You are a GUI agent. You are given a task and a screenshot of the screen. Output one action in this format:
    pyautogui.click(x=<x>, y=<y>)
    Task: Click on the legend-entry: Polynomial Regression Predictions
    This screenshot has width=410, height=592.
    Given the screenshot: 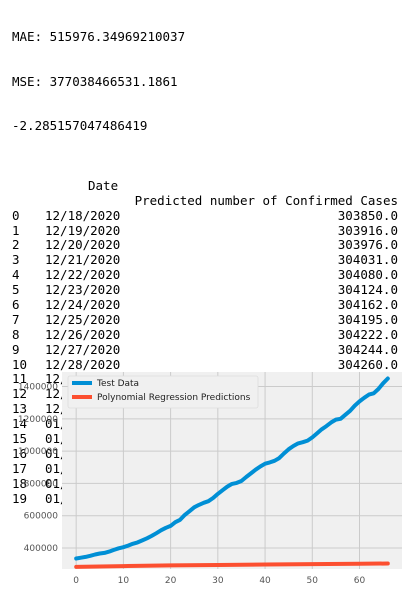 What is the action you would take?
    pyautogui.click(x=174, y=398)
    